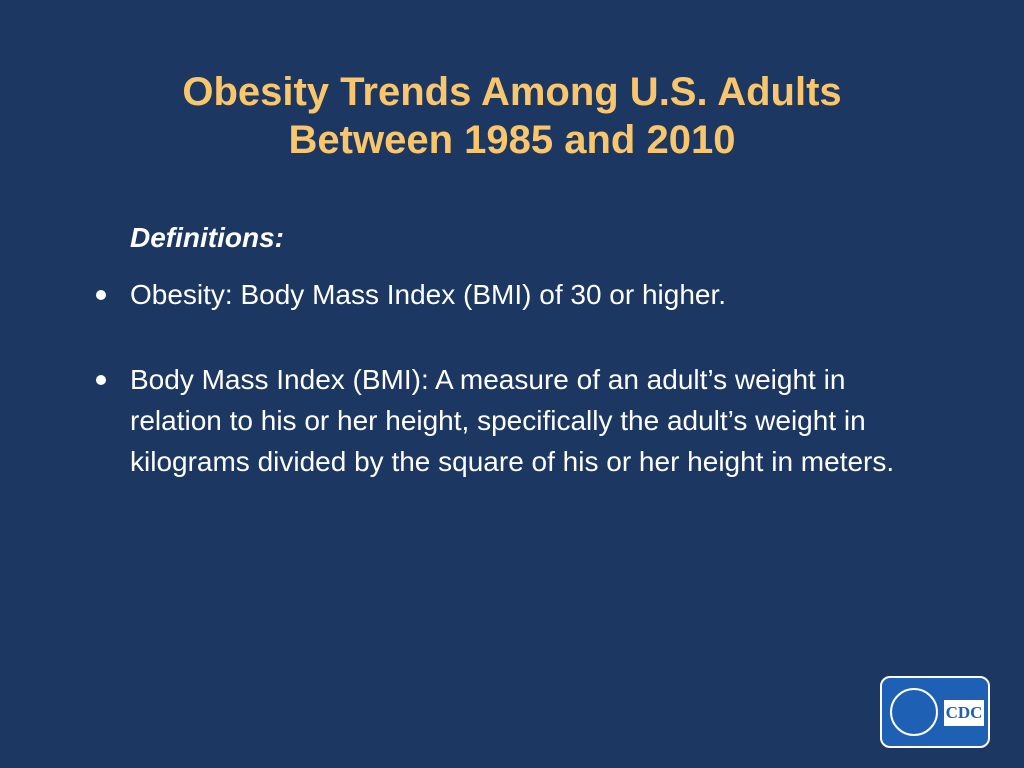 The image size is (1024, 768). I want to click on definitions-heading: Definitions:, so click(207, 237).